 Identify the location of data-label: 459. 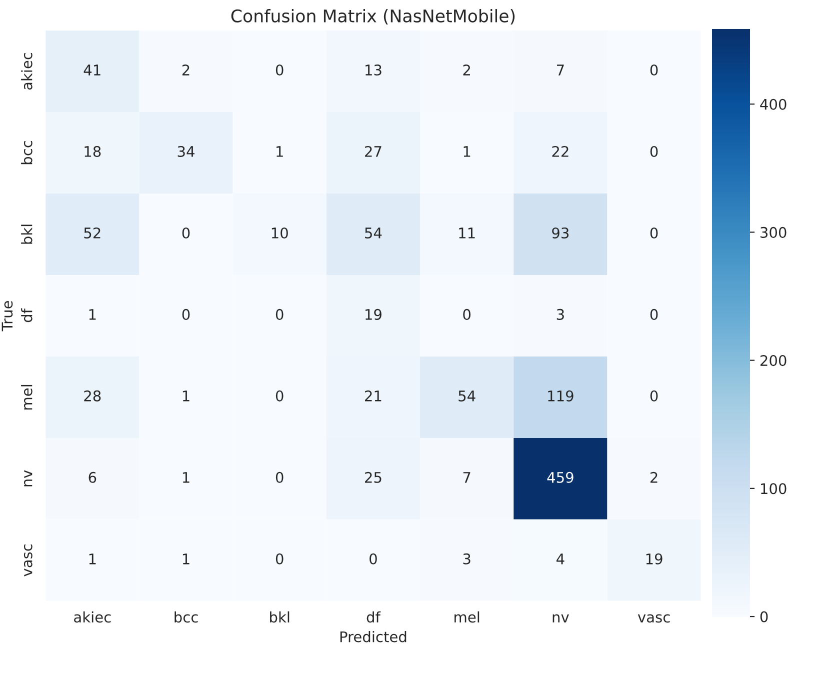
(560, 477).